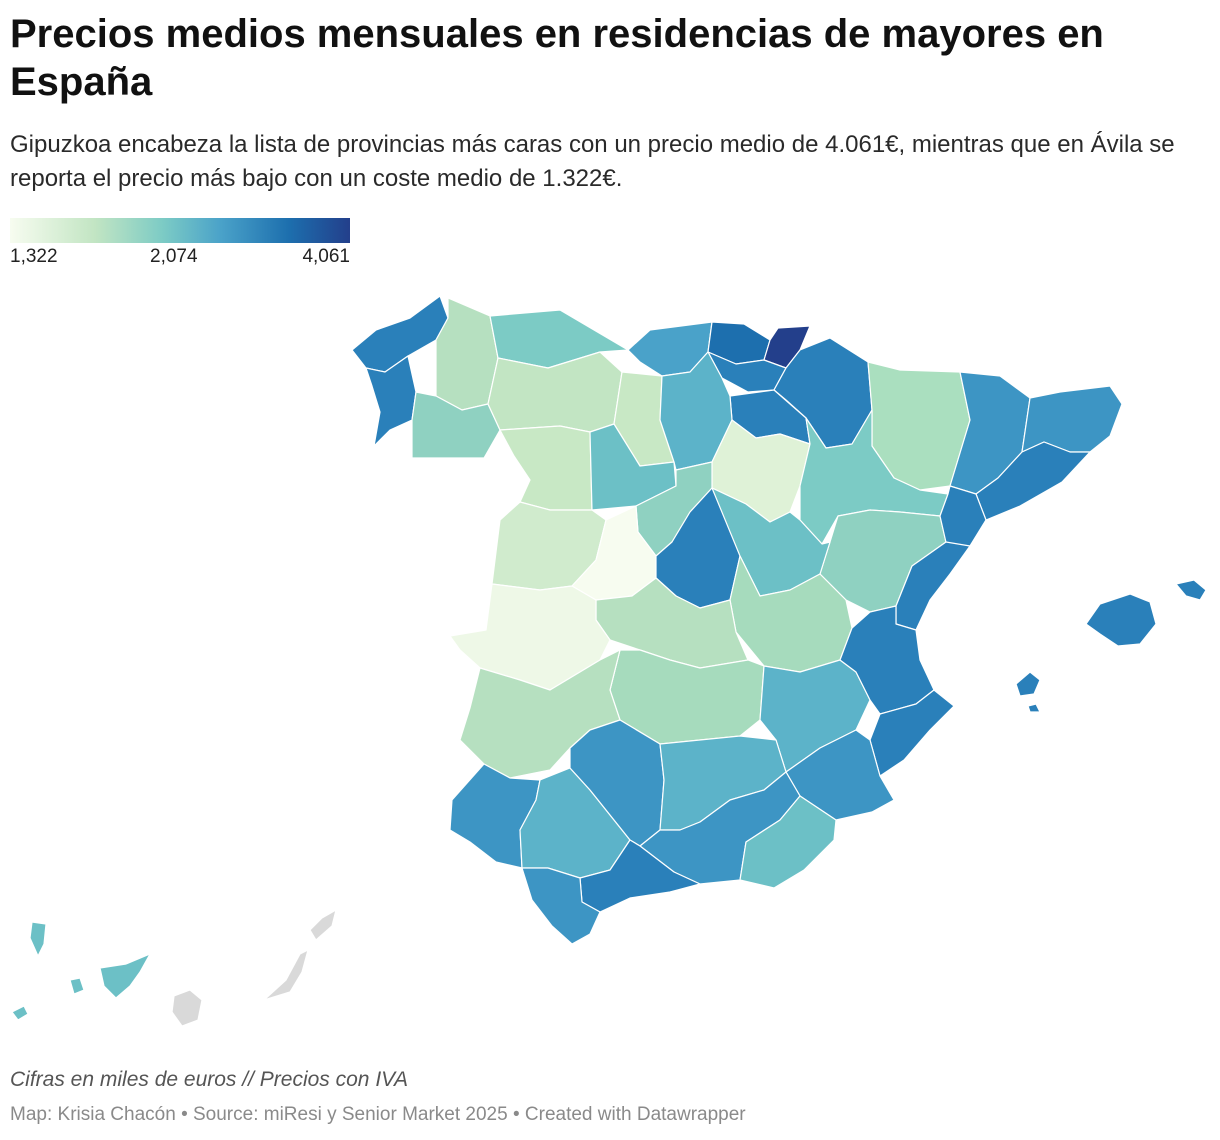 This screenshot has width=1220, height=1140. Describe the element at coordinates (286, 975) in the screenshot. I see `province-las-palmas-fuerteventura` at that location.